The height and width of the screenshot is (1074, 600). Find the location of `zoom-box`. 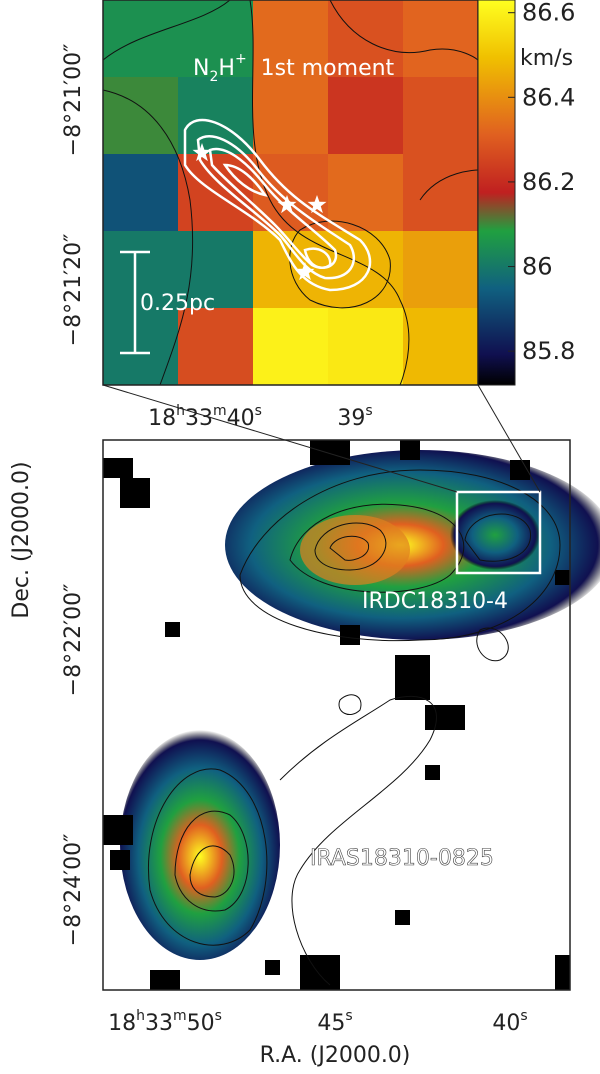

zoom-box is located at coordinates (498, 532).